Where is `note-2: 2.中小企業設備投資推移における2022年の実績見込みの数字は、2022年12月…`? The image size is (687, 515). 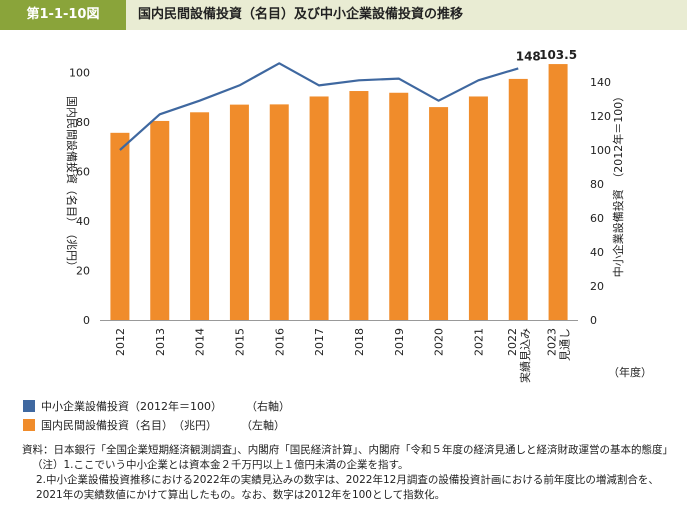
note-2: 2.中小企業設備投資推移における2022年の実績見込みの数字は、2022年12月… is located at coordinates (347, 487).